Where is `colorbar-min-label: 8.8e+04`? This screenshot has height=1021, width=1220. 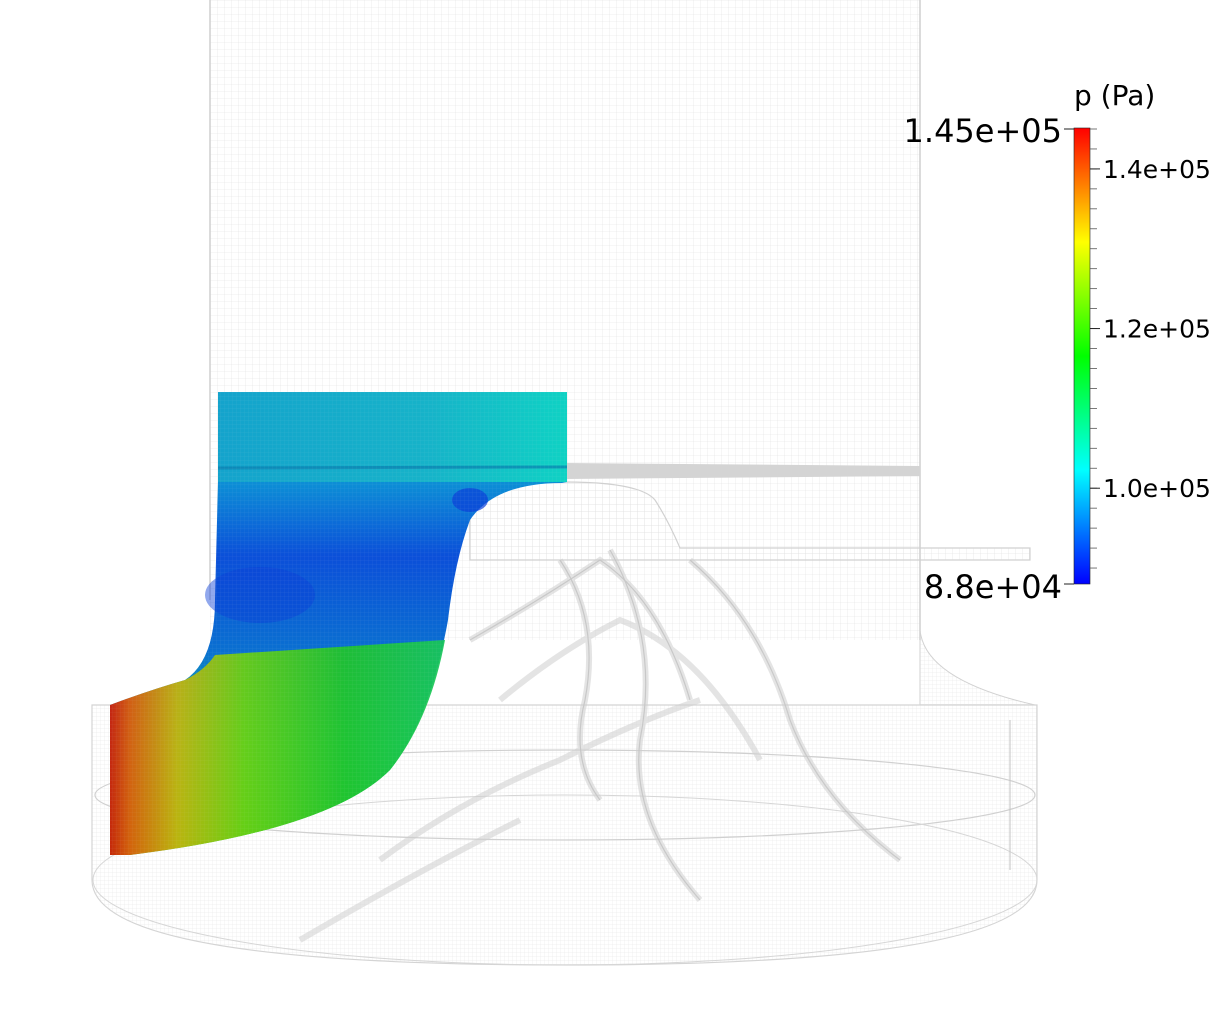 colorbar-min-label: 8.8e+04 is located at coordinates (993, 587).